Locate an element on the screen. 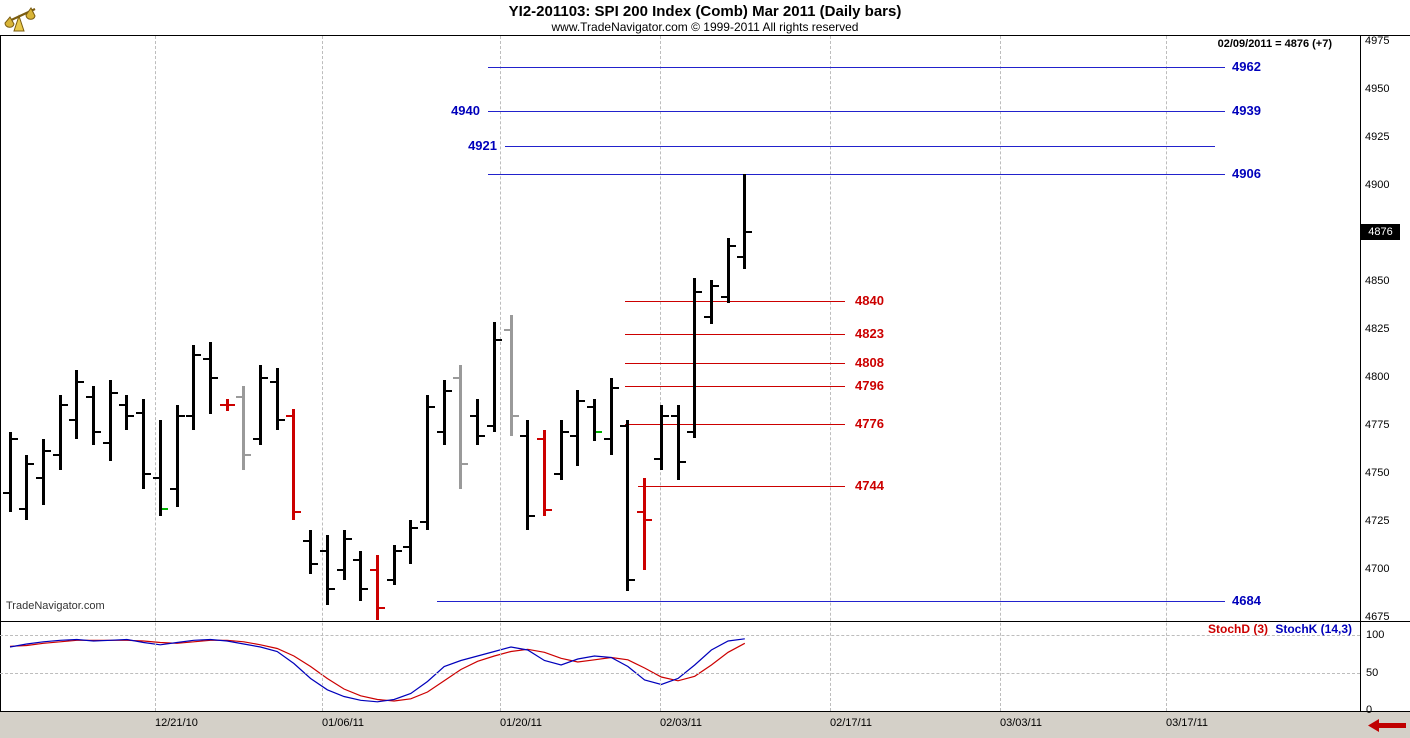 This screenshot has width=1410, height=738. chart-top-border is located at coordinates (705, 35).